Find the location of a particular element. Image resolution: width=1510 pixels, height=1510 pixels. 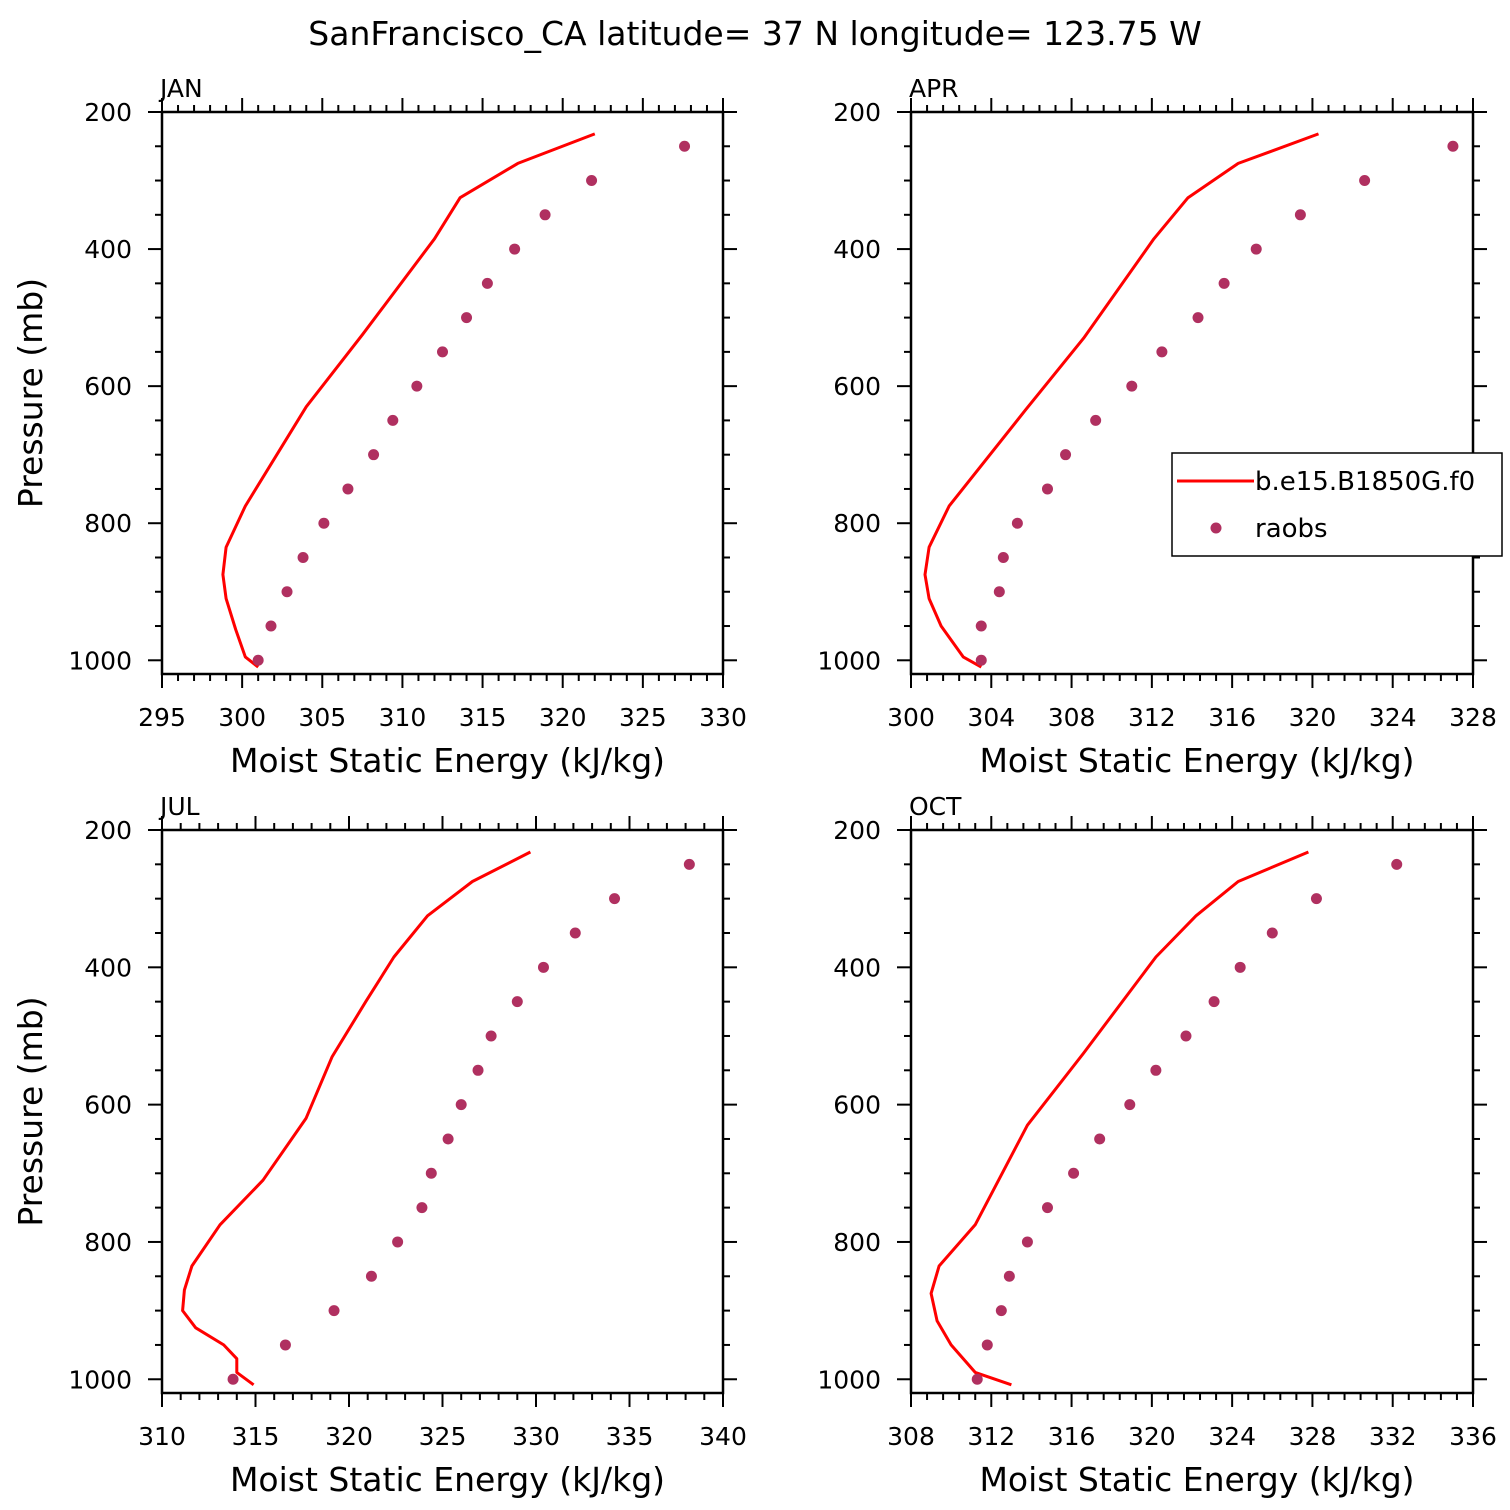

x-tick-label: 335 is located at coordinates (630, 1436).